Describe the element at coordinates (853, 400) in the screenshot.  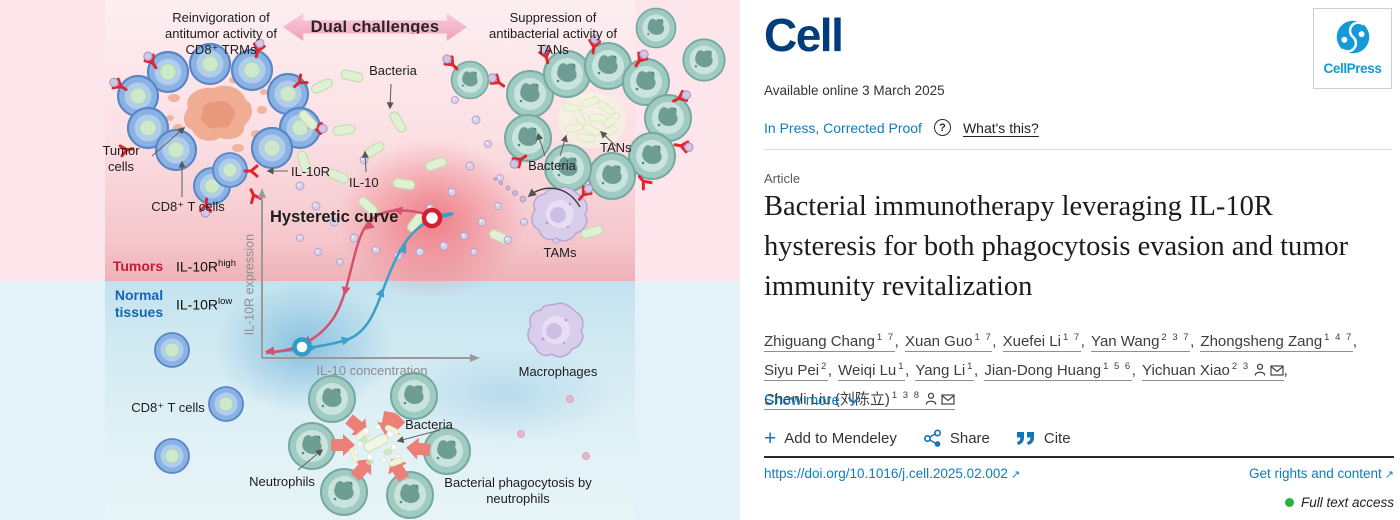
I see `chevron-down-icon` at that location.